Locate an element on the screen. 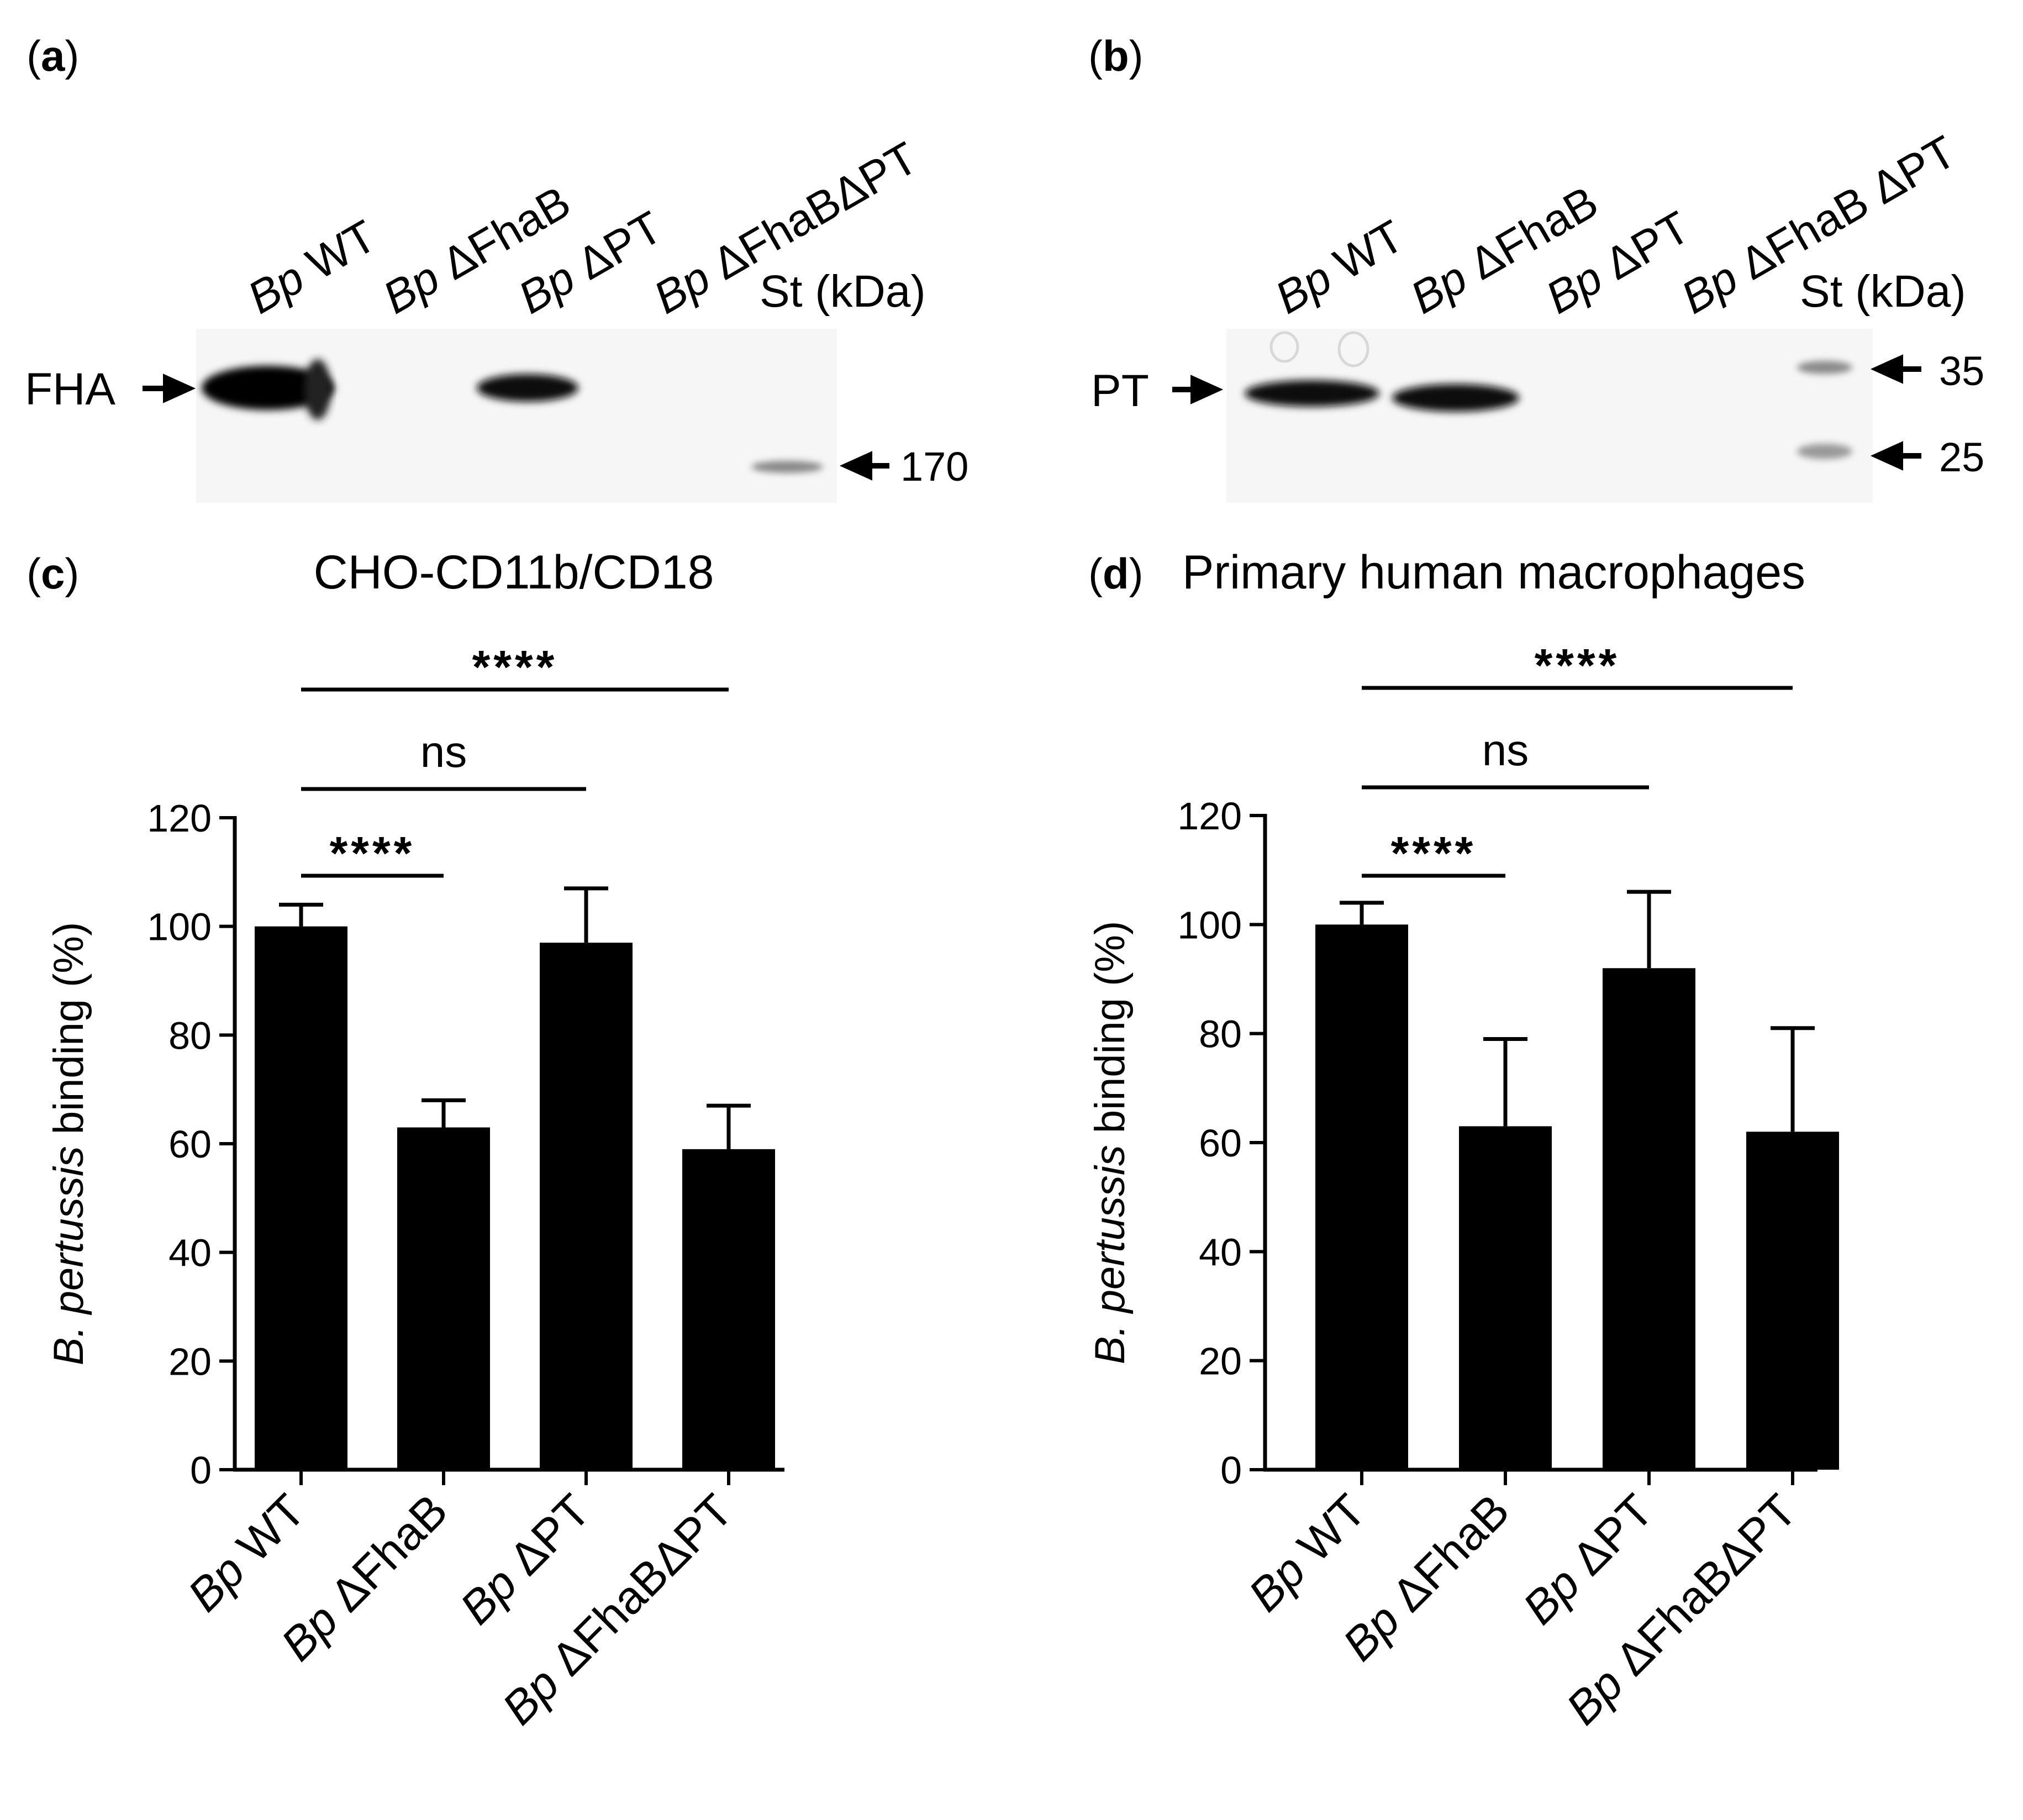 This screenshot has height=1820, width=2023. chart-c-x-tick-label-3: Bp ΔPT is located at coordinates (525, 1559).